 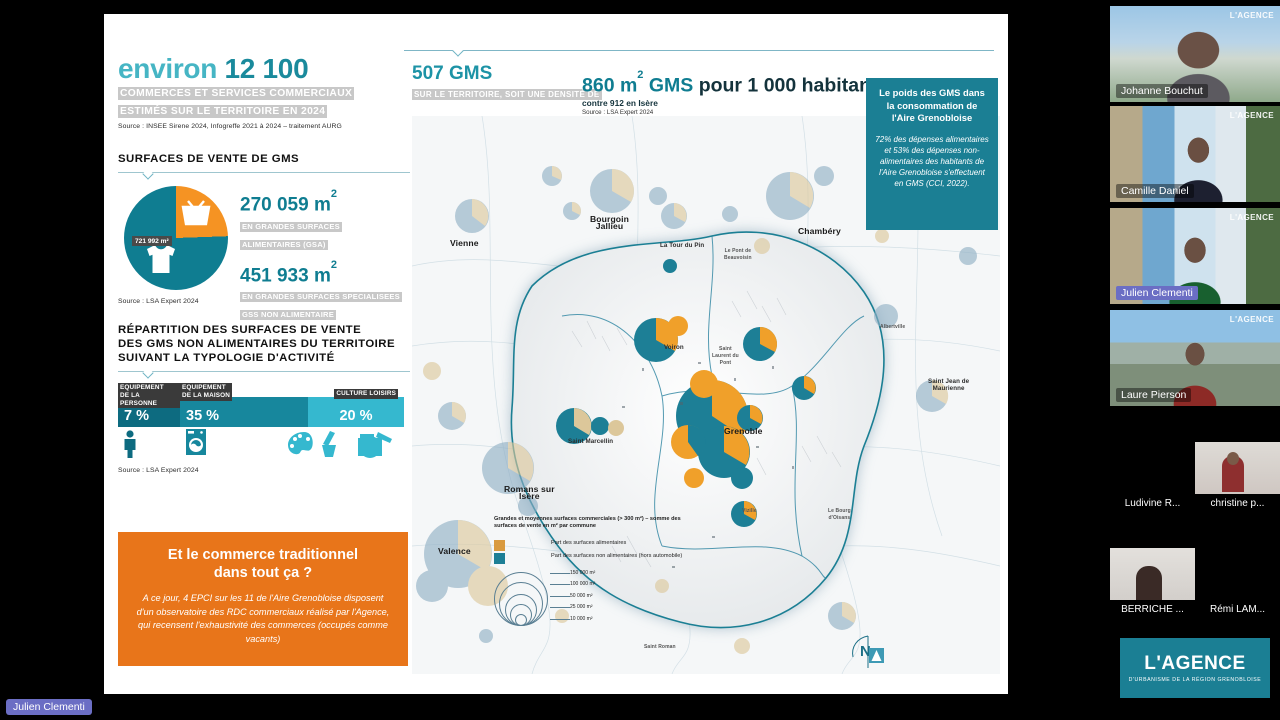 I want to click on shopping-basket-icon, so click(x=196, y=213).